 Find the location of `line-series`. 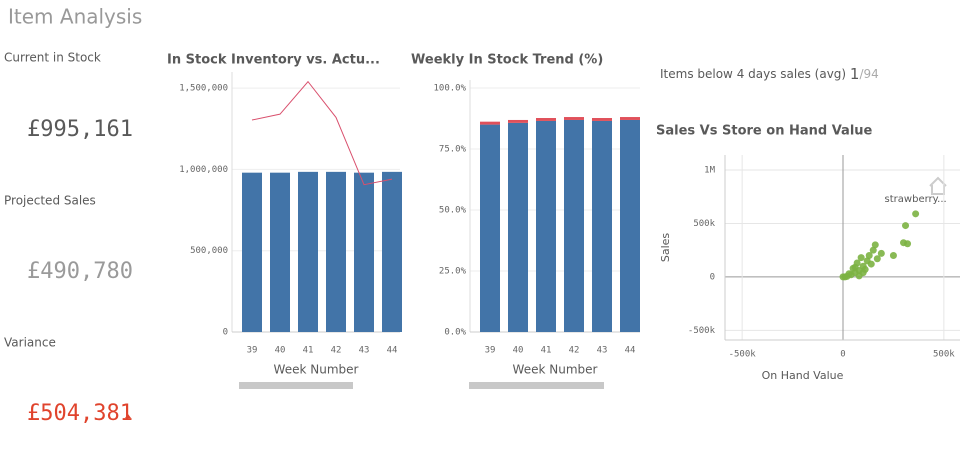

line-series is located at coordinates (322, 133).